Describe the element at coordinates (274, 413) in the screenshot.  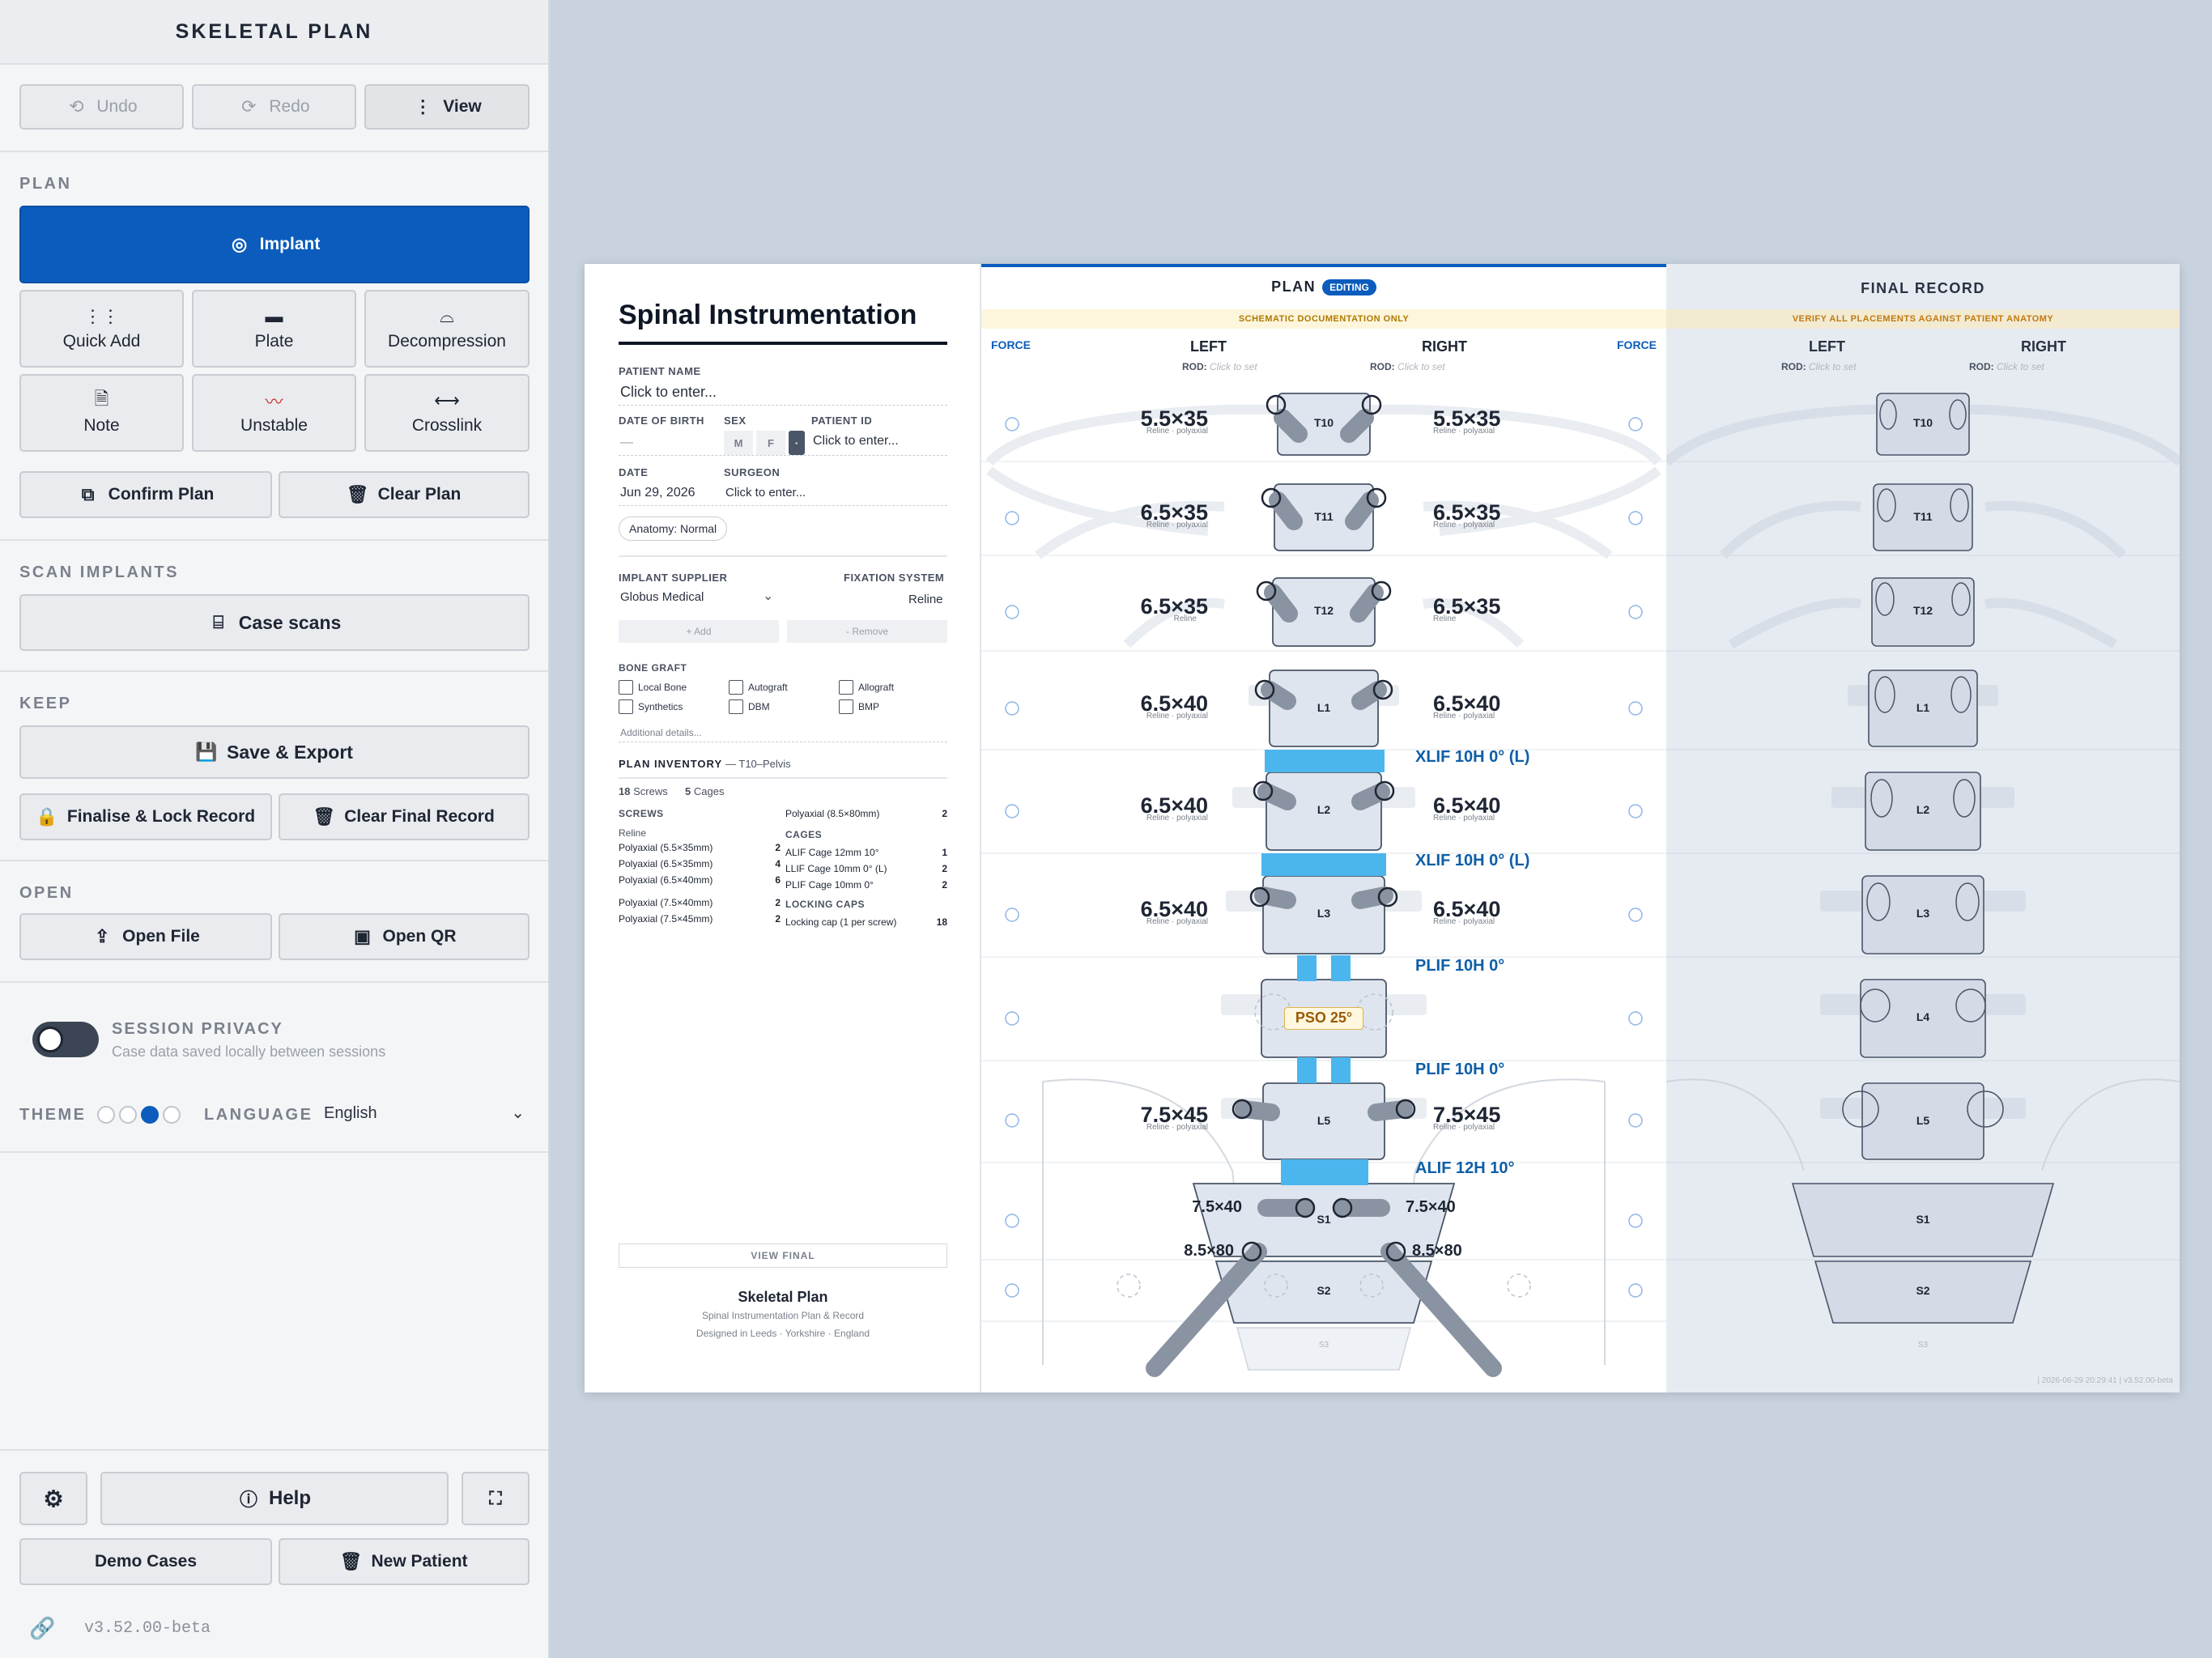
I see `unstable-button: 〰 Unstable` at that location.